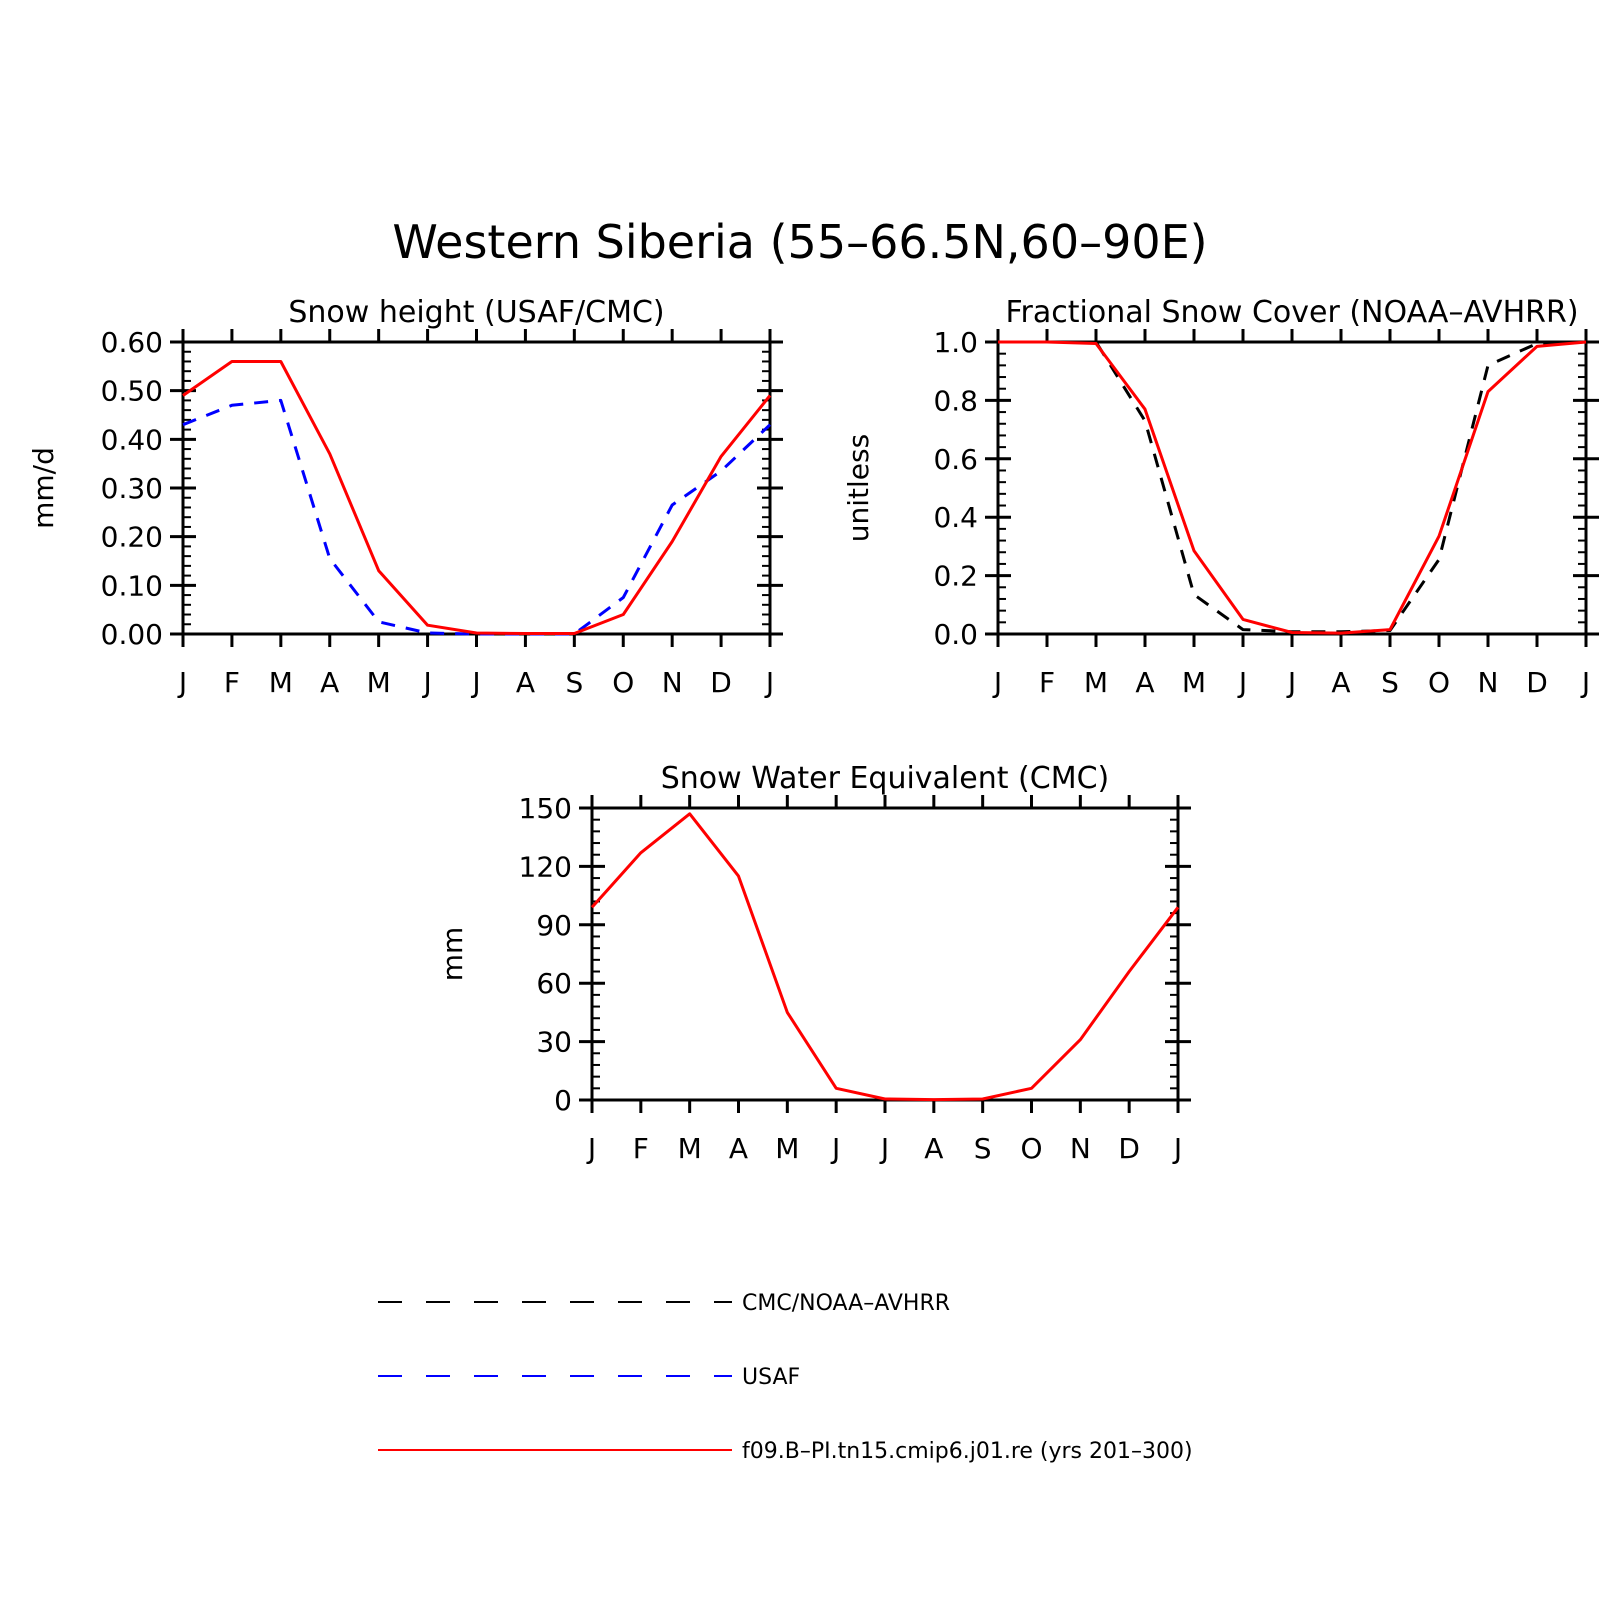 The width and height of the screenshot is (1620, 1620). I want to click on panel-title: Snow height (USAF/CMC), so click(476, 312).